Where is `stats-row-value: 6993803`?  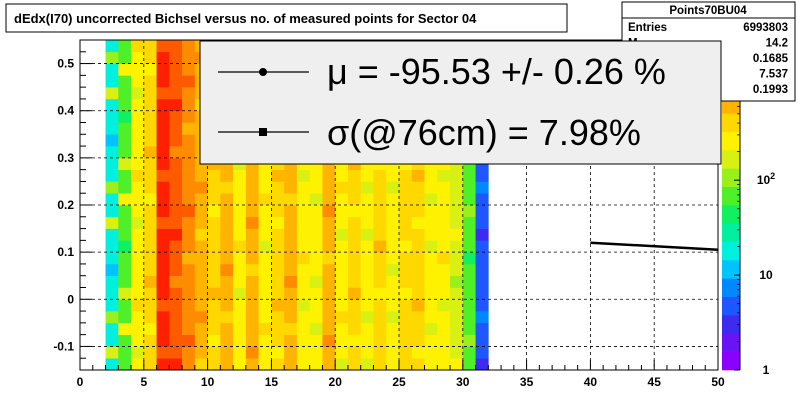 stats-row-value: 6993803 is located at coordinates (765, 28).